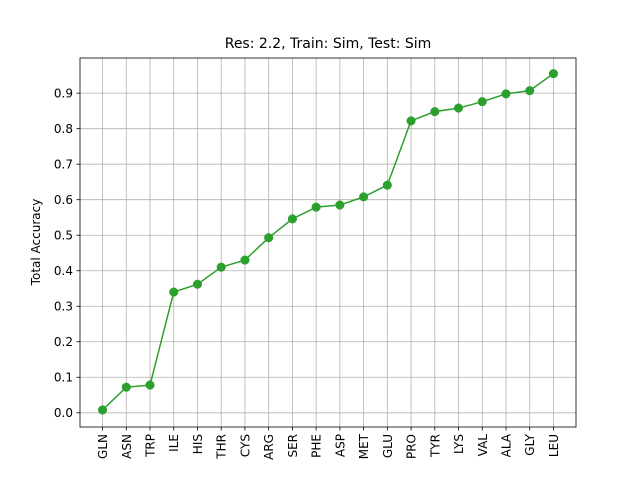  What do you see at coordinates (483, 445) in the screenshot?
I see `x-tick-label: VAL` at bounding box center [483, 445].